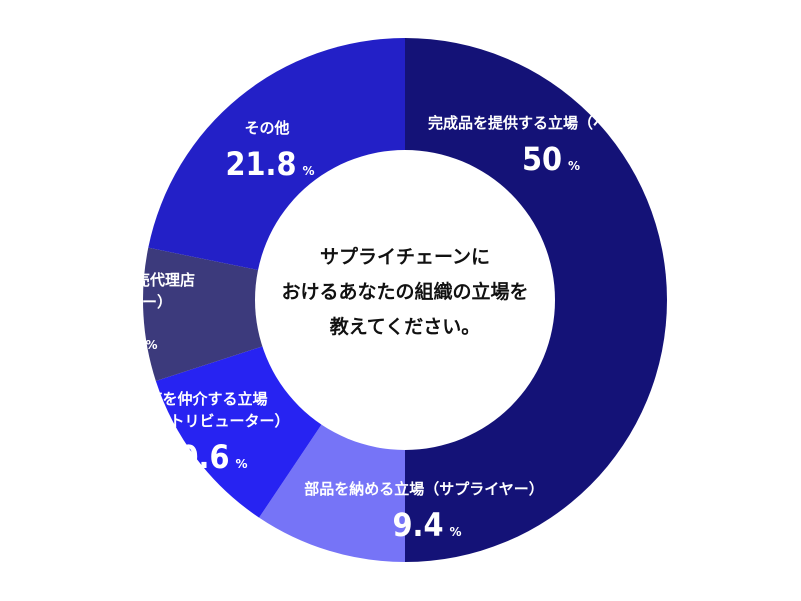 The image size is (801, 601). I want to click on slice-label-4: その他 21.8%, so click(269, 151).